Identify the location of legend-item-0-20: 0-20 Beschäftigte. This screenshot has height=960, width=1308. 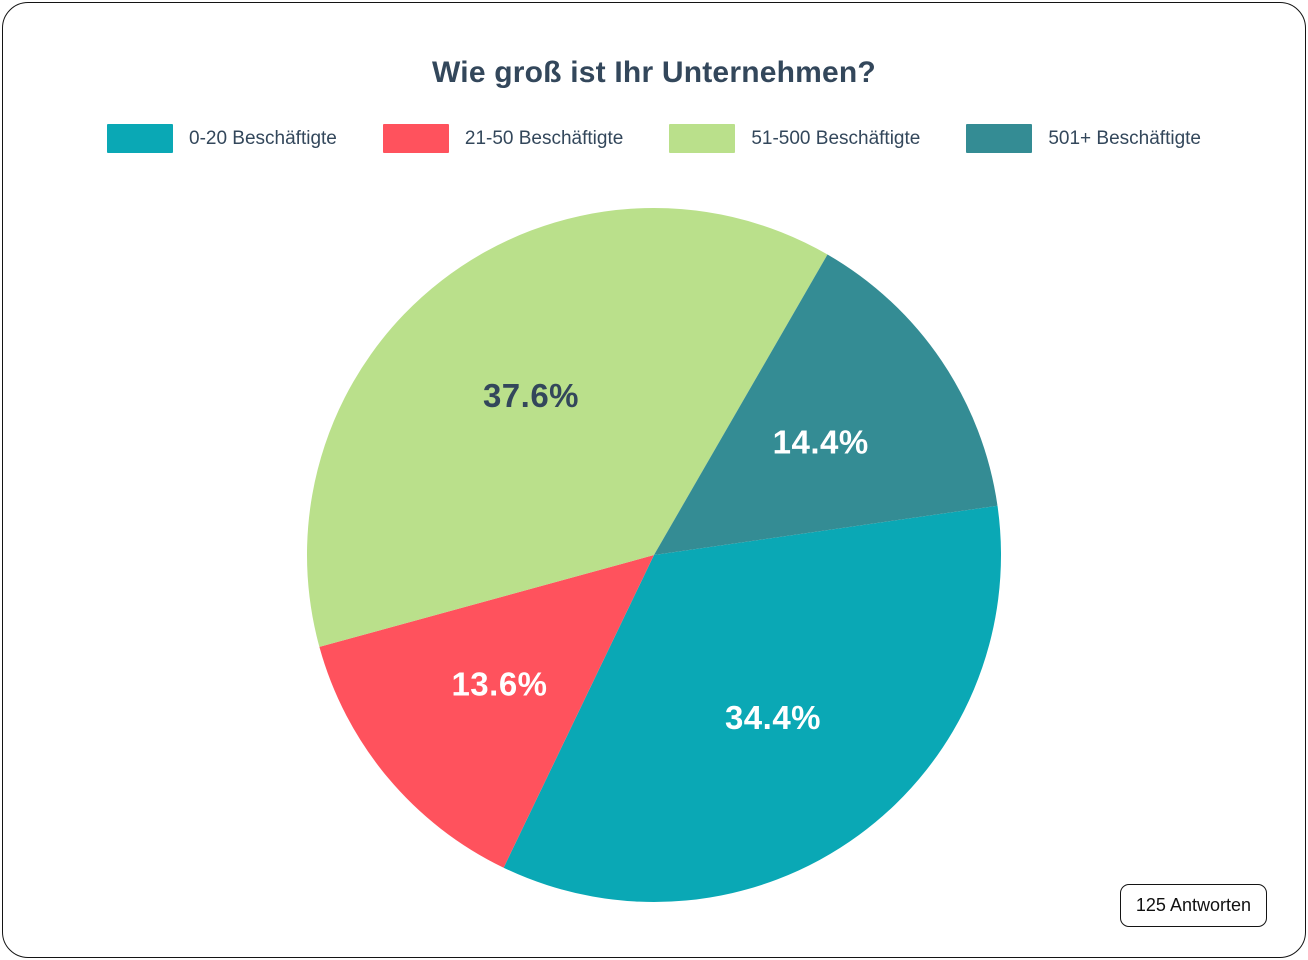
(222, 138).